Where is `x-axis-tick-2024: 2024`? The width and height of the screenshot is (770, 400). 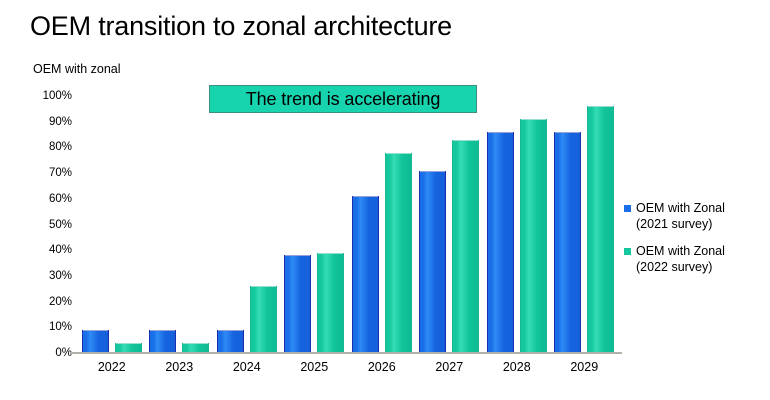
x-axis-tick-2024: 2024 is located at coordinates (246, 367).